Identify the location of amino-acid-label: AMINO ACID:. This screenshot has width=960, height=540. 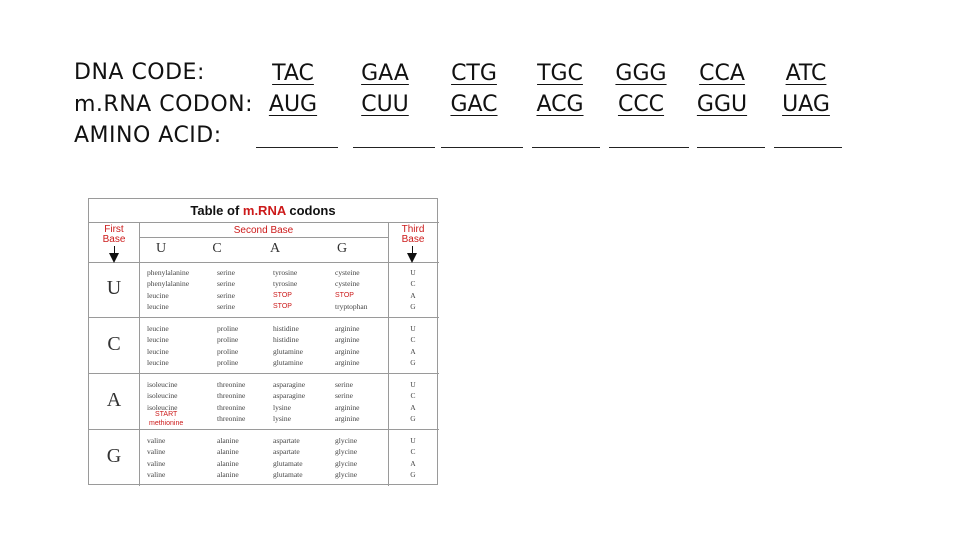
(148, 135).